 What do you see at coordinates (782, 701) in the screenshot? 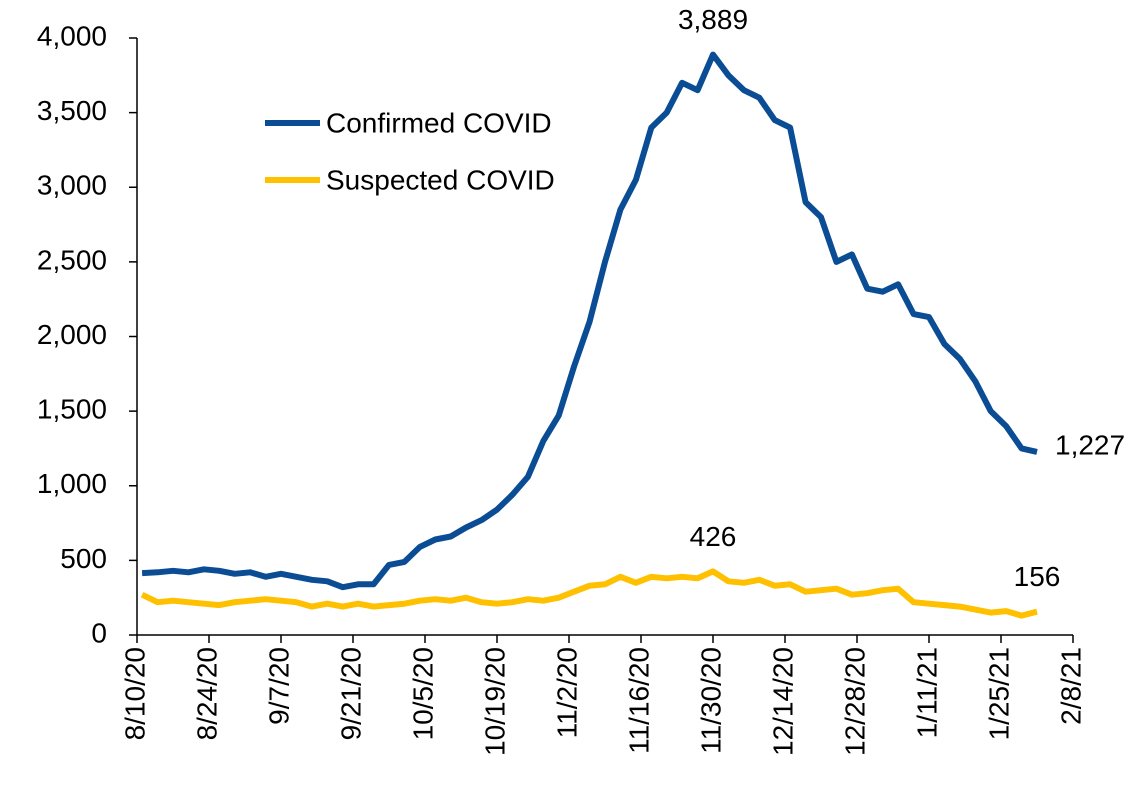
I see `x-tick-label: 12/14/20` at bounding box center [782, 701].